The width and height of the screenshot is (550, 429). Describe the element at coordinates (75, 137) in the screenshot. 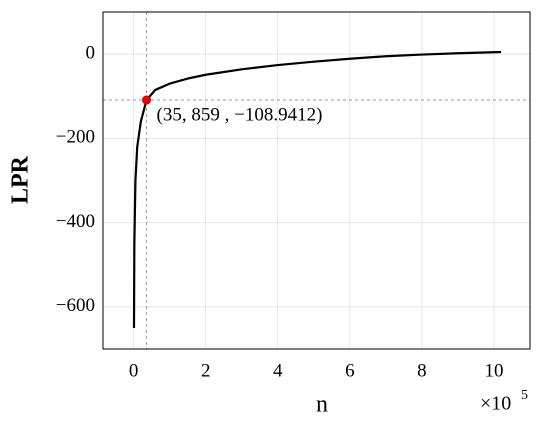

I see `y-tick-label: −200` at that location.